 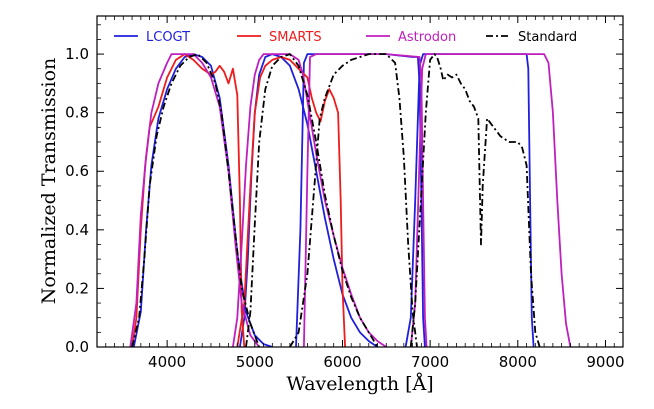 I want to click on x-tick-label: 9000, so click(x=605, y=362).